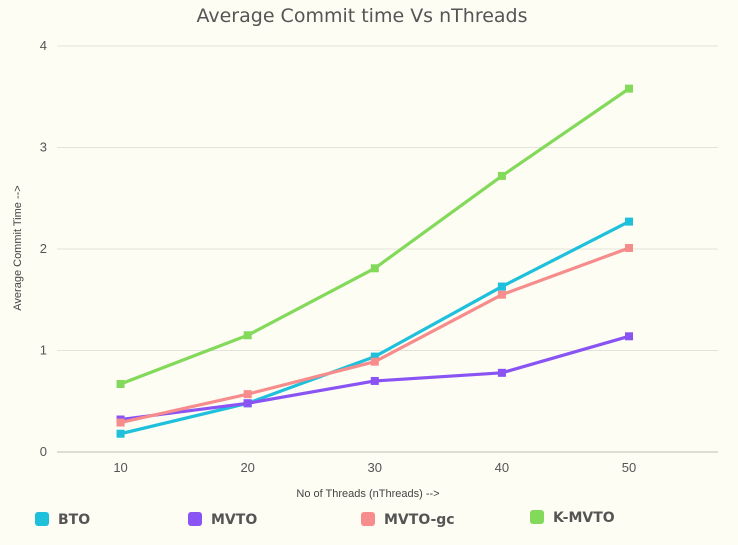 The image size is (738, 545). What do you see at coordinates (43, 147) in the screenshot?
I see `y-tick-label: 3` at bounding box center [43, 147].